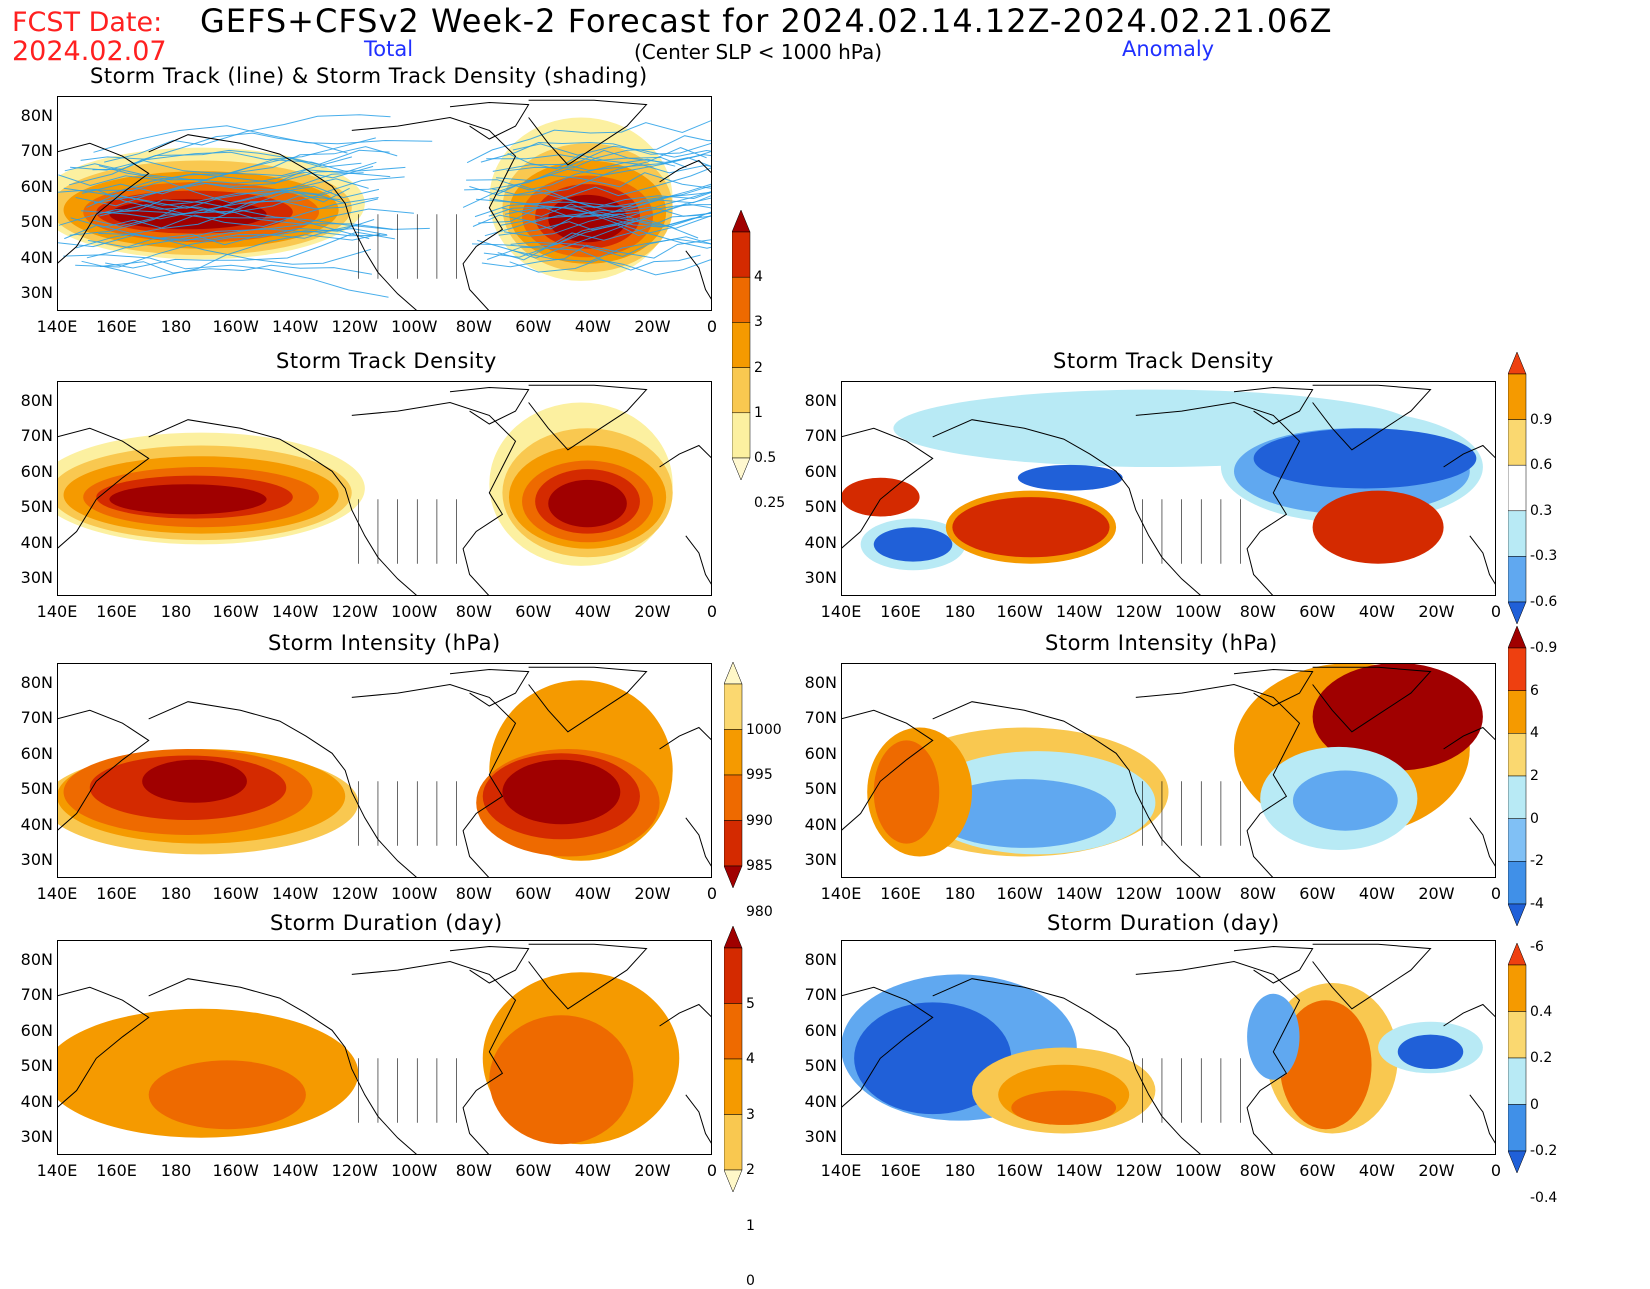 The image size is (1650, 1289). What do you see at coordinates (1544, 1197) in the screenshot?
I see `colorbar-label: -0.4` at bounding box center [1544, 1197].